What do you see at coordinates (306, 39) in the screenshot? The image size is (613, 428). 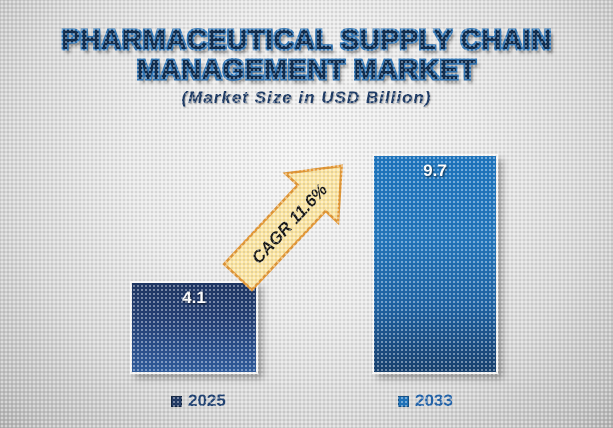 I see `chart-title-line1: PHARMACEUTICAL SUPPLY CHAIN` at bounding box center [306, 39].